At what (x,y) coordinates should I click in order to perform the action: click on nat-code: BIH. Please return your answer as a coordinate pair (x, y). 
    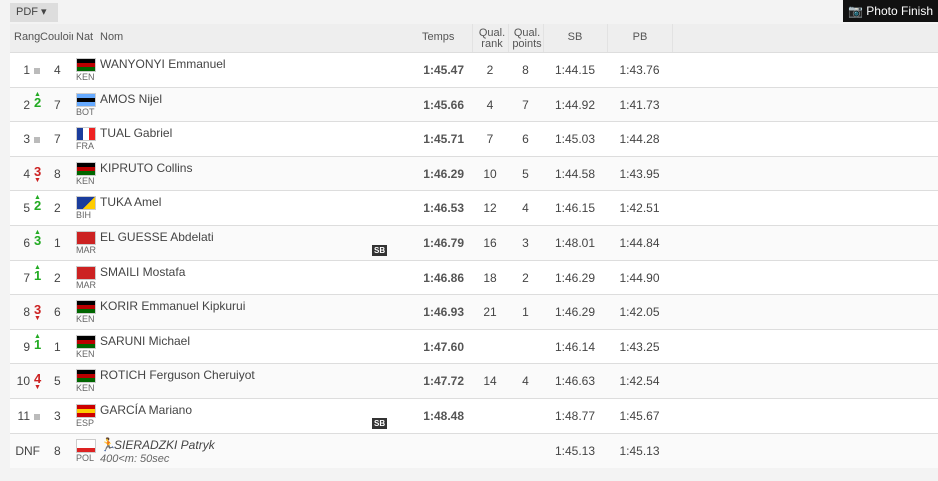
    Looking at the image, I should click on (84, 215).